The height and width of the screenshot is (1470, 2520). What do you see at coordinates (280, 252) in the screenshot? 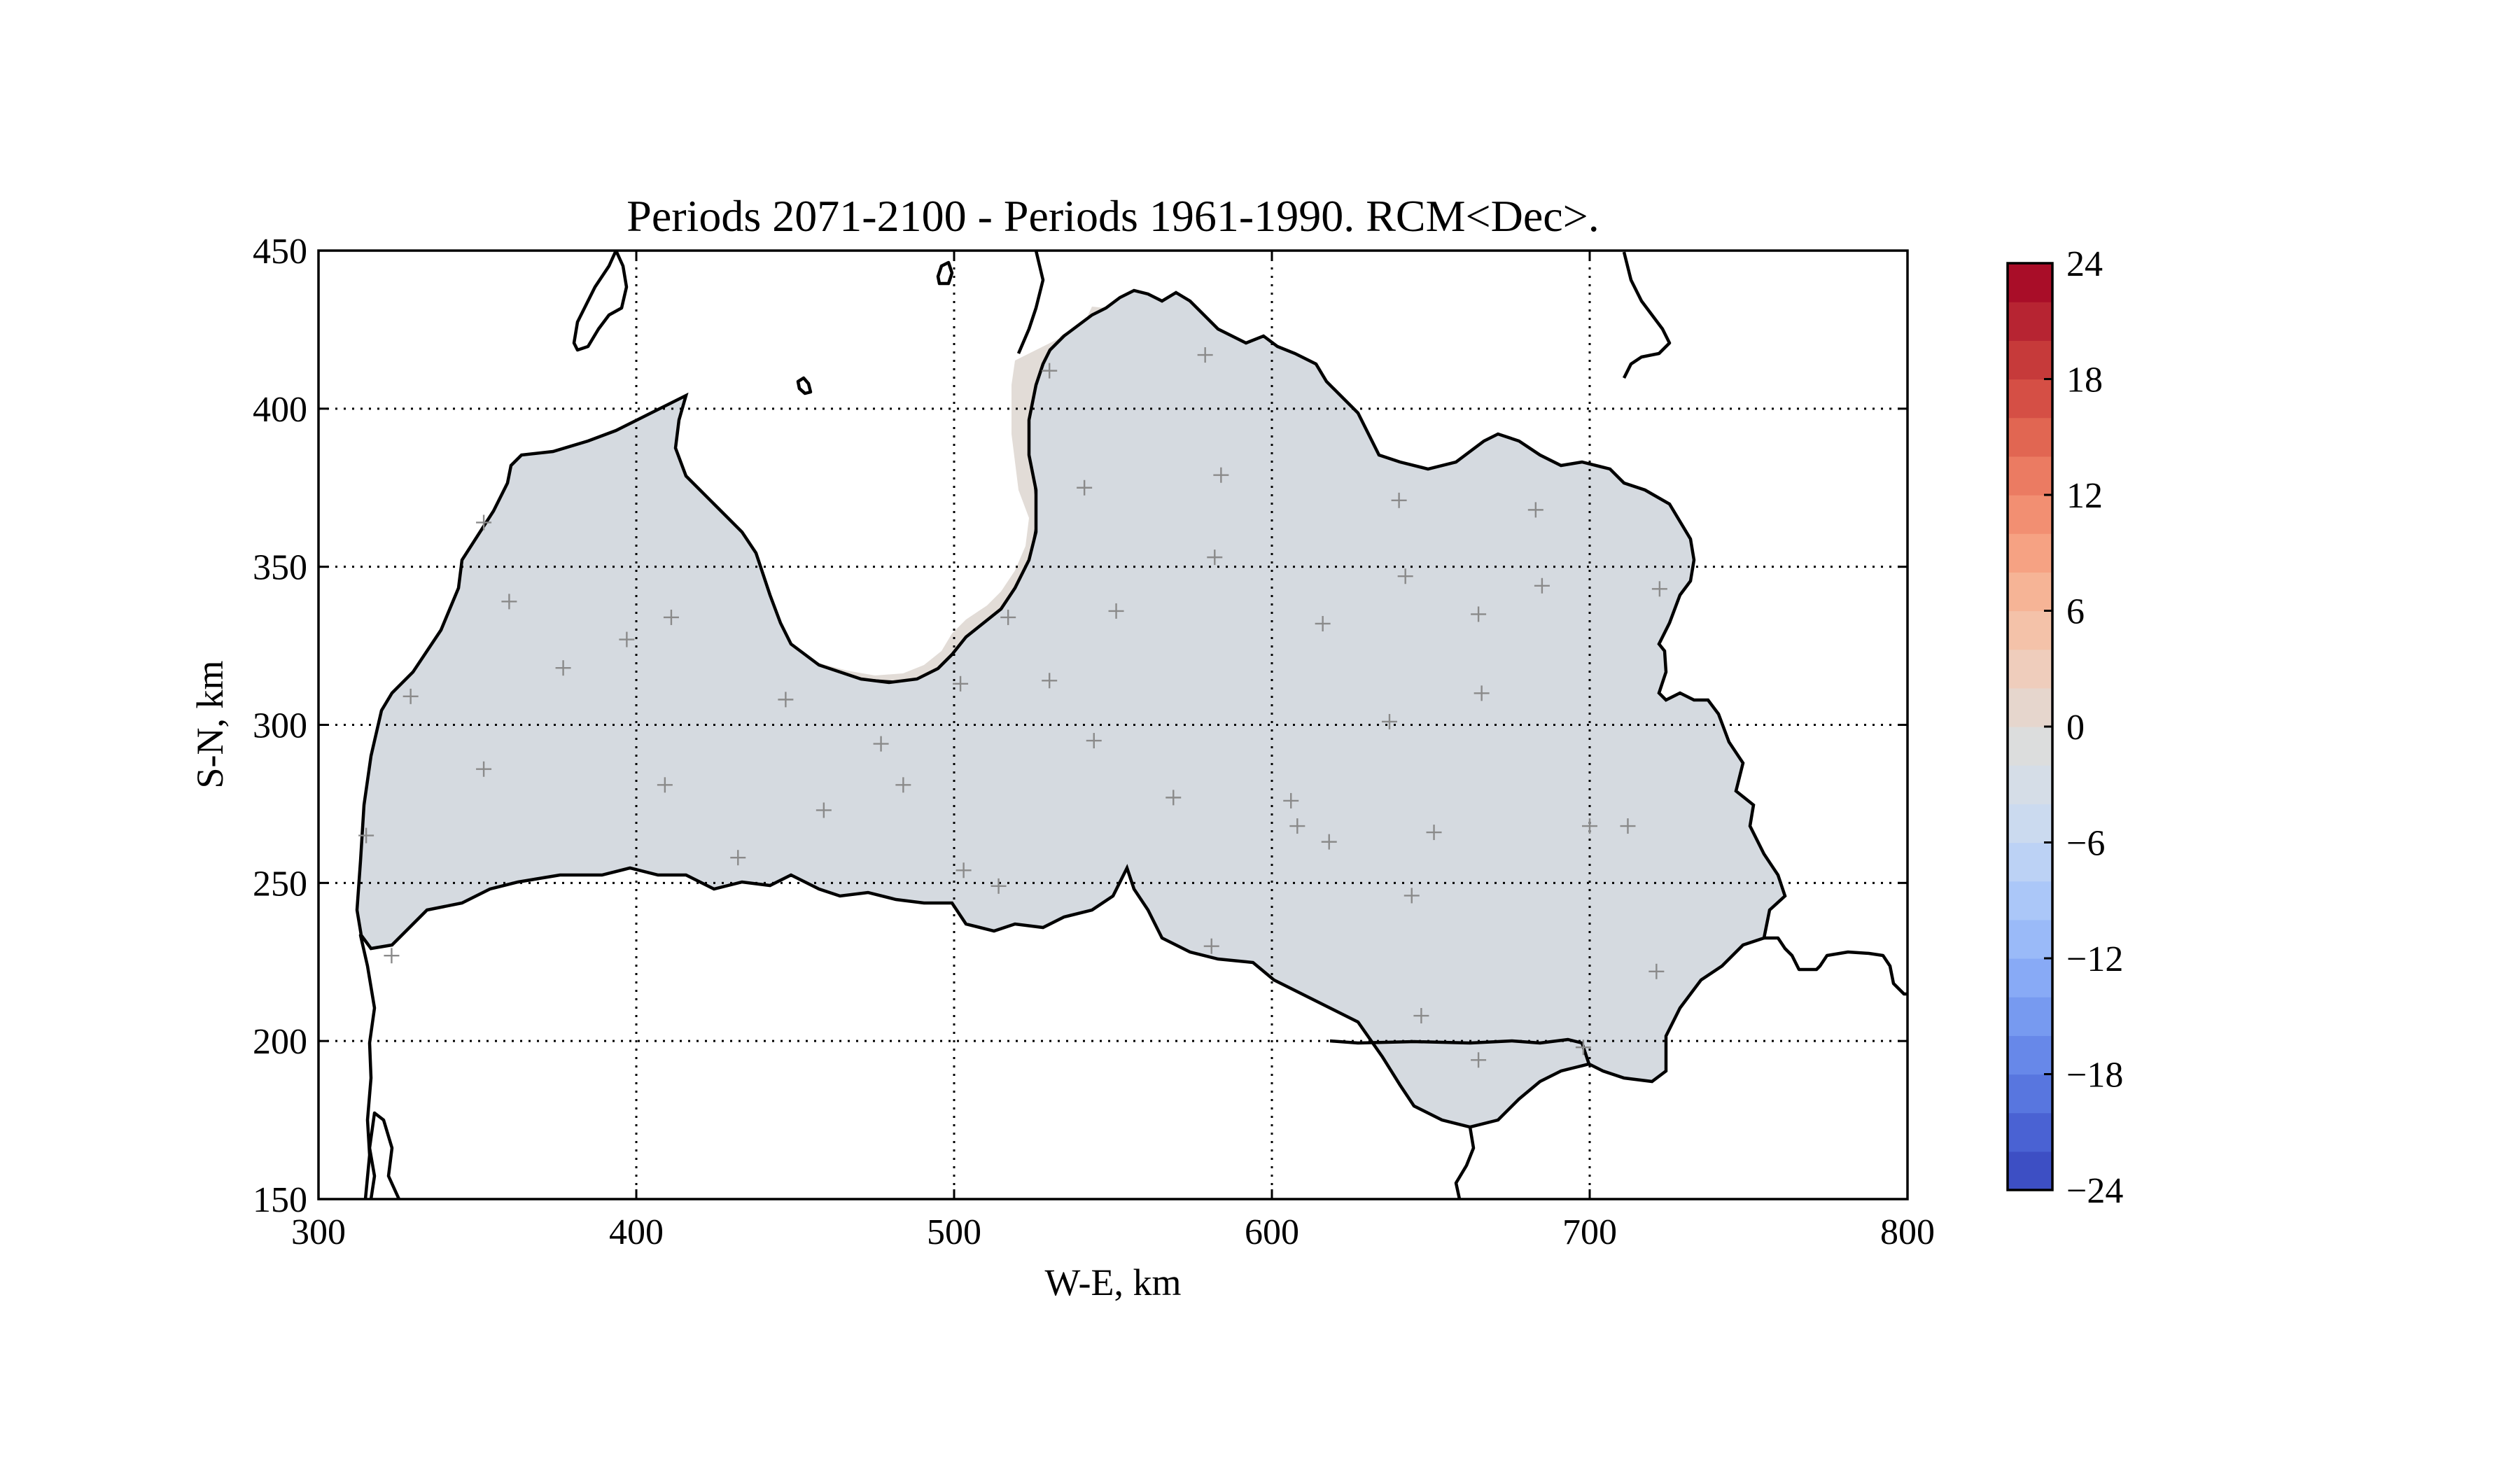
I see `y-tick-label: 450` at bounding box center [280, 252].